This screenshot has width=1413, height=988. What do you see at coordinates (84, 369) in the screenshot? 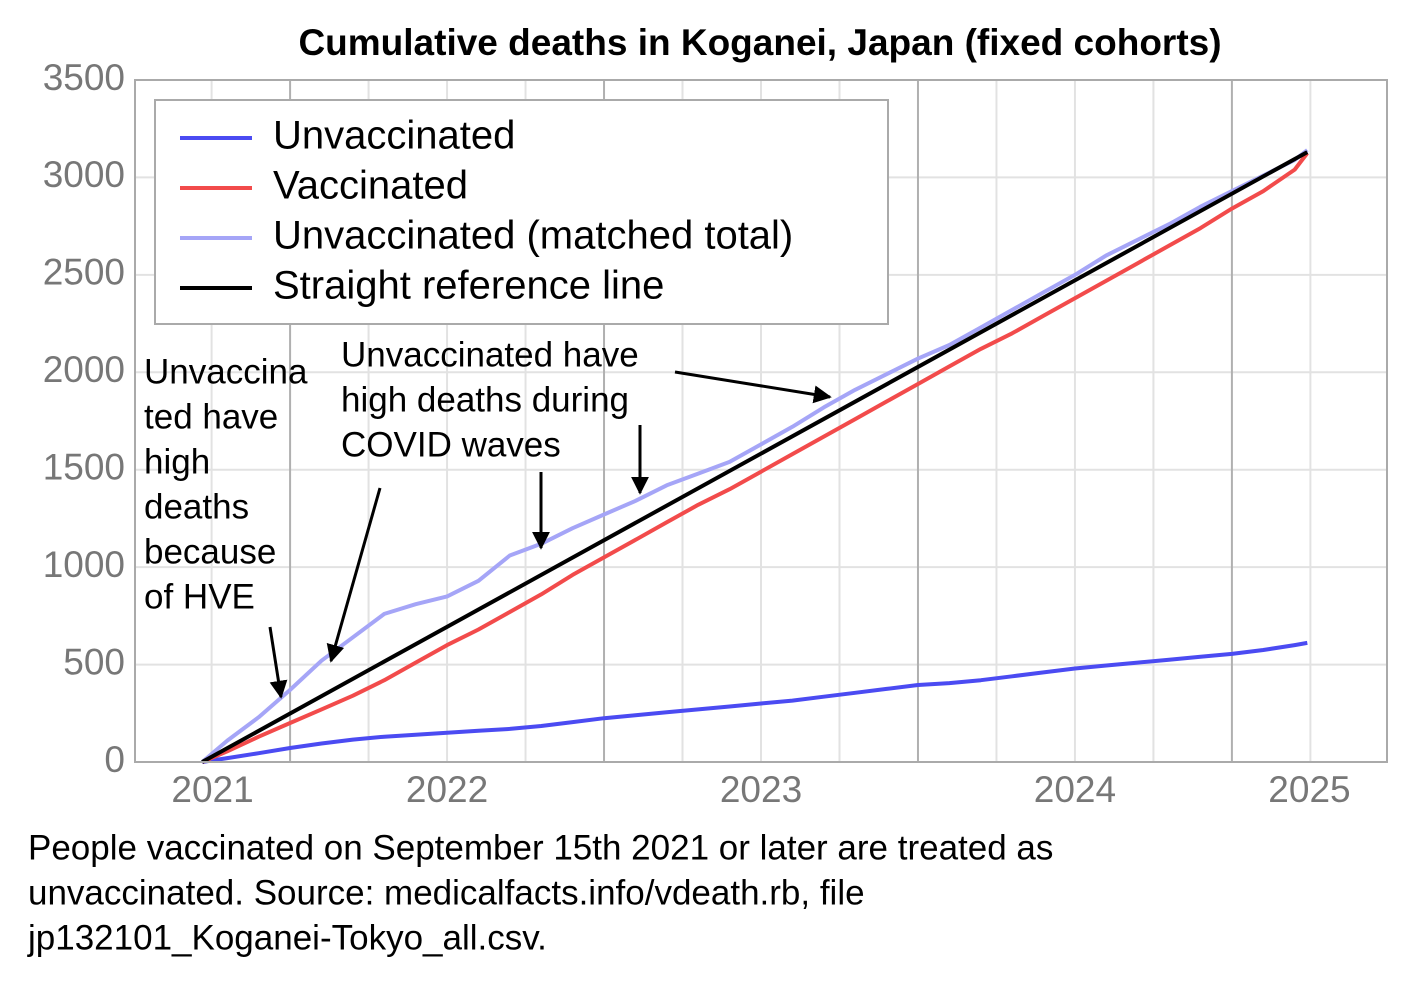
I see `y-tick-label: 2000` at bounding box center [84, 369].